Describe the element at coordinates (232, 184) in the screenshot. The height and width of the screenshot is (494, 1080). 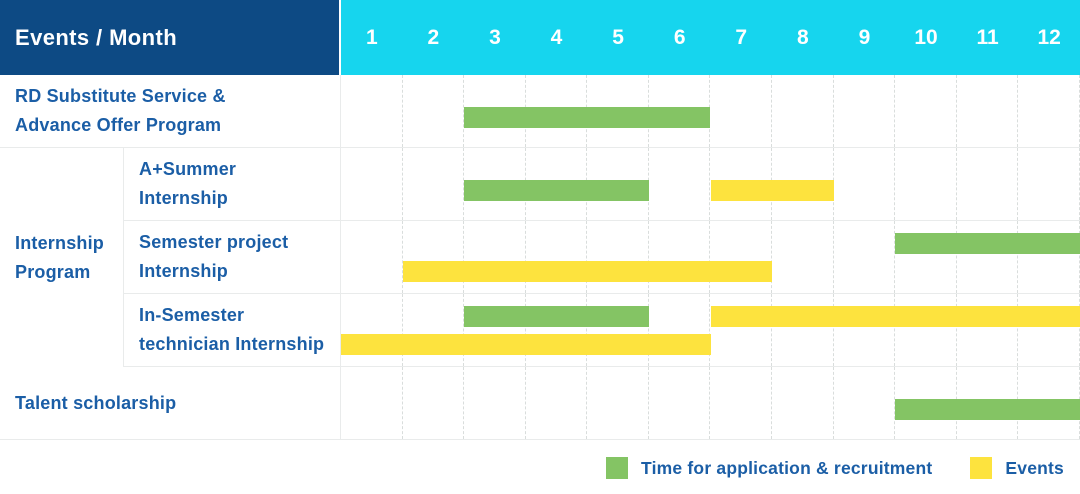
I see `row-label: A+Summer Internship` at that location.